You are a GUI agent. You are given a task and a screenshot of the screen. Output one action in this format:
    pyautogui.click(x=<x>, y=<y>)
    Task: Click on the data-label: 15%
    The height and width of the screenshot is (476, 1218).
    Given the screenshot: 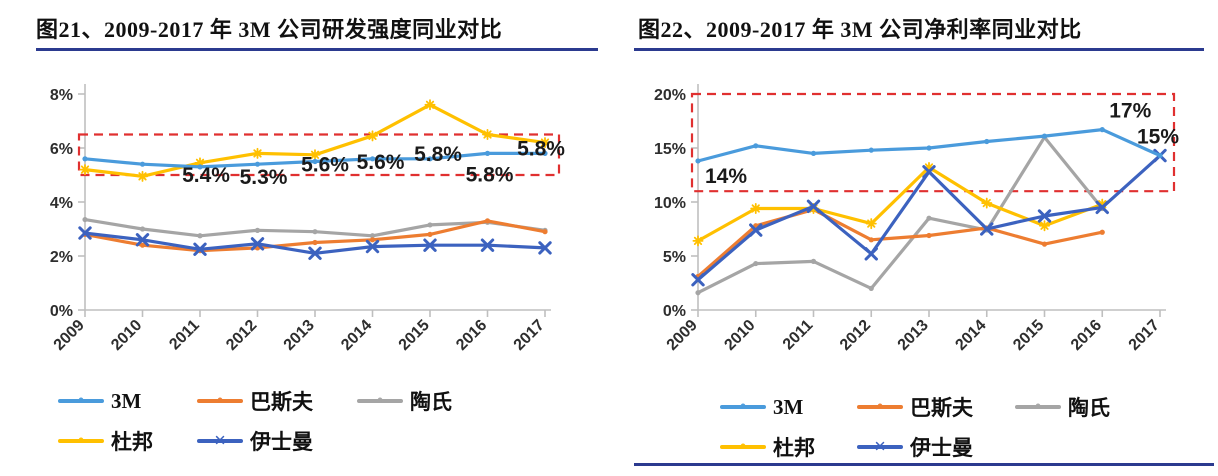 What is the action you would take?
    pyautogui.click(x=1158, y=137)
    